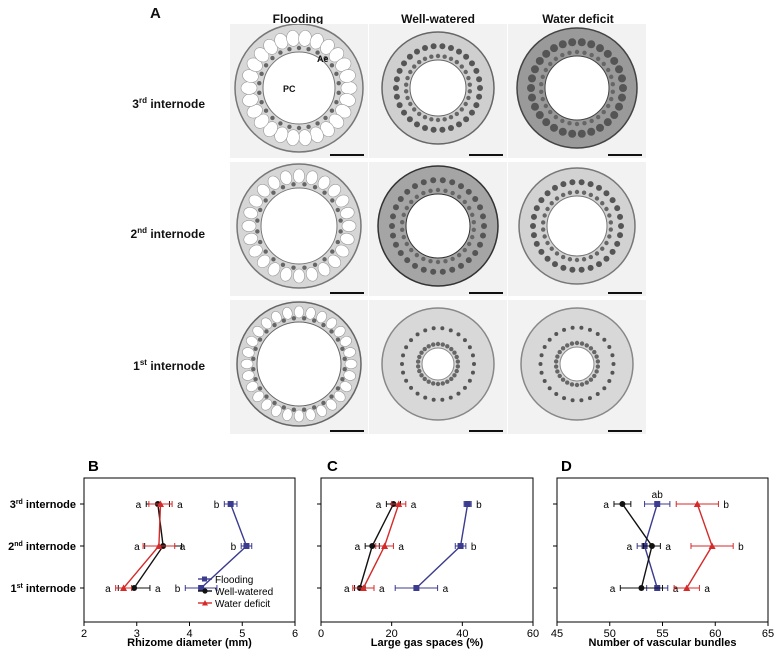  I want to click on x-tick-label: 50, so click(610, 634).